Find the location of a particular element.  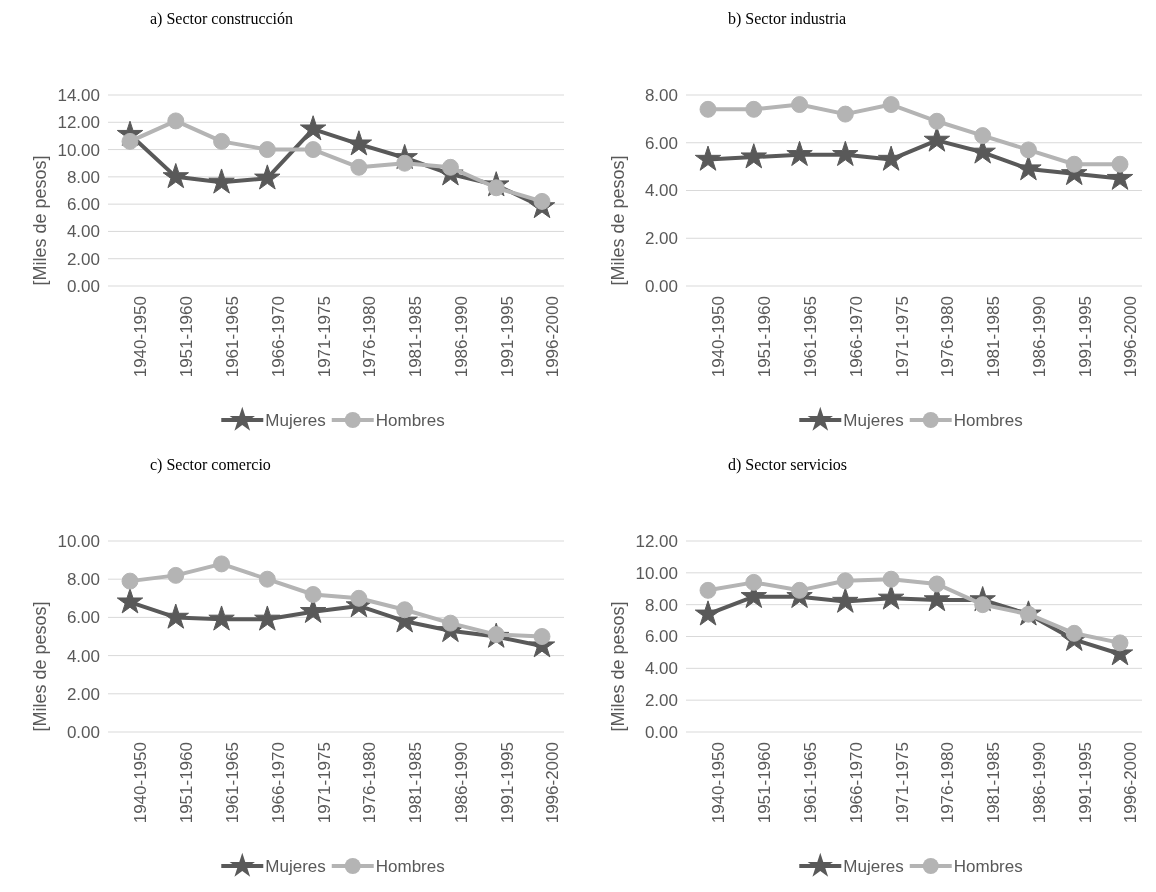

chart-title: c) Sector comercio is located at coordinates (210, 465).